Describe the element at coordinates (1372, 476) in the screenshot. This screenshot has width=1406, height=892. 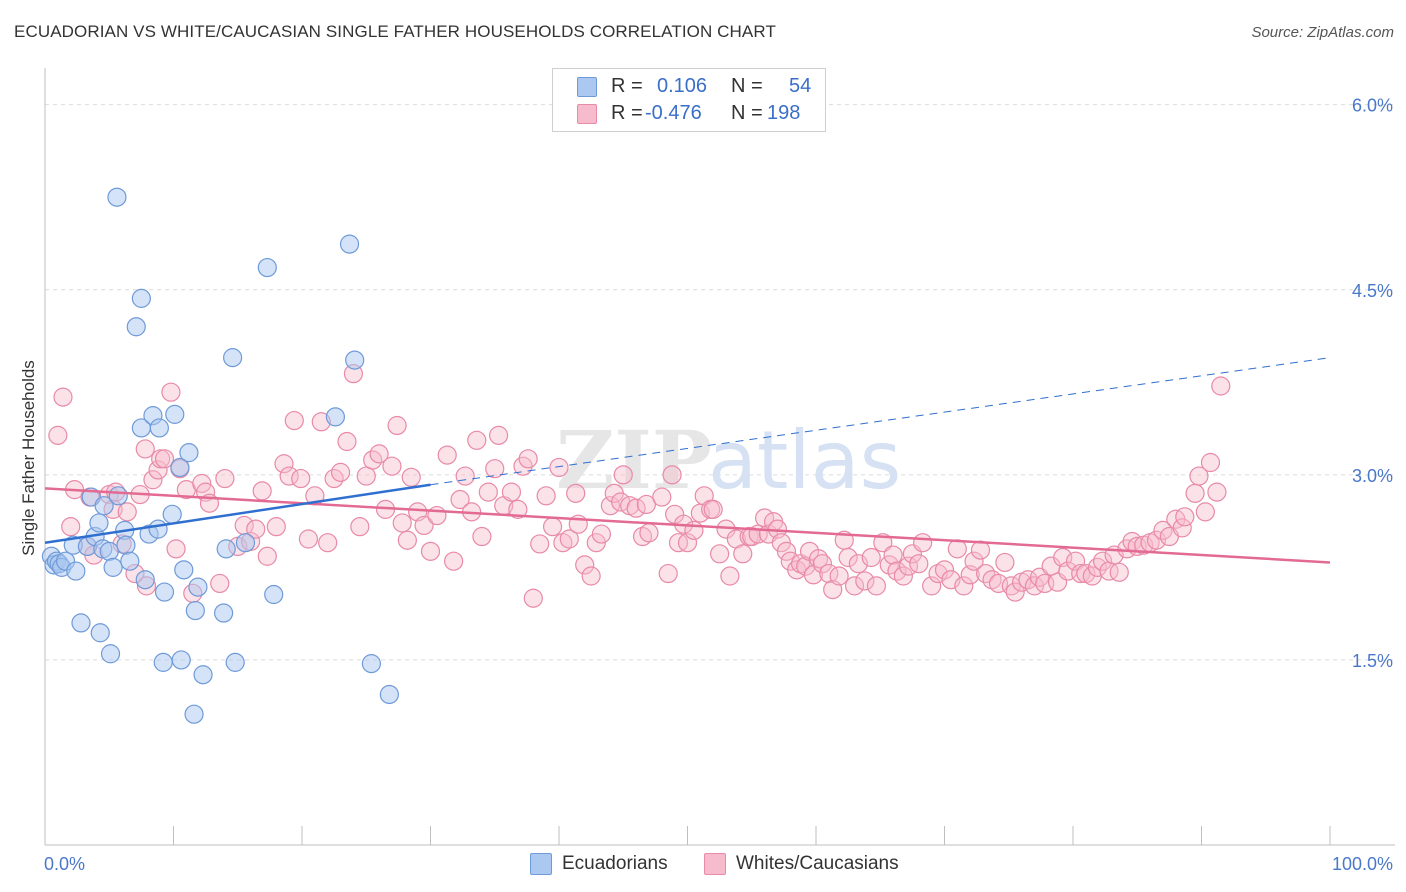
I see `y-tick-label: 3.0%` at that location.